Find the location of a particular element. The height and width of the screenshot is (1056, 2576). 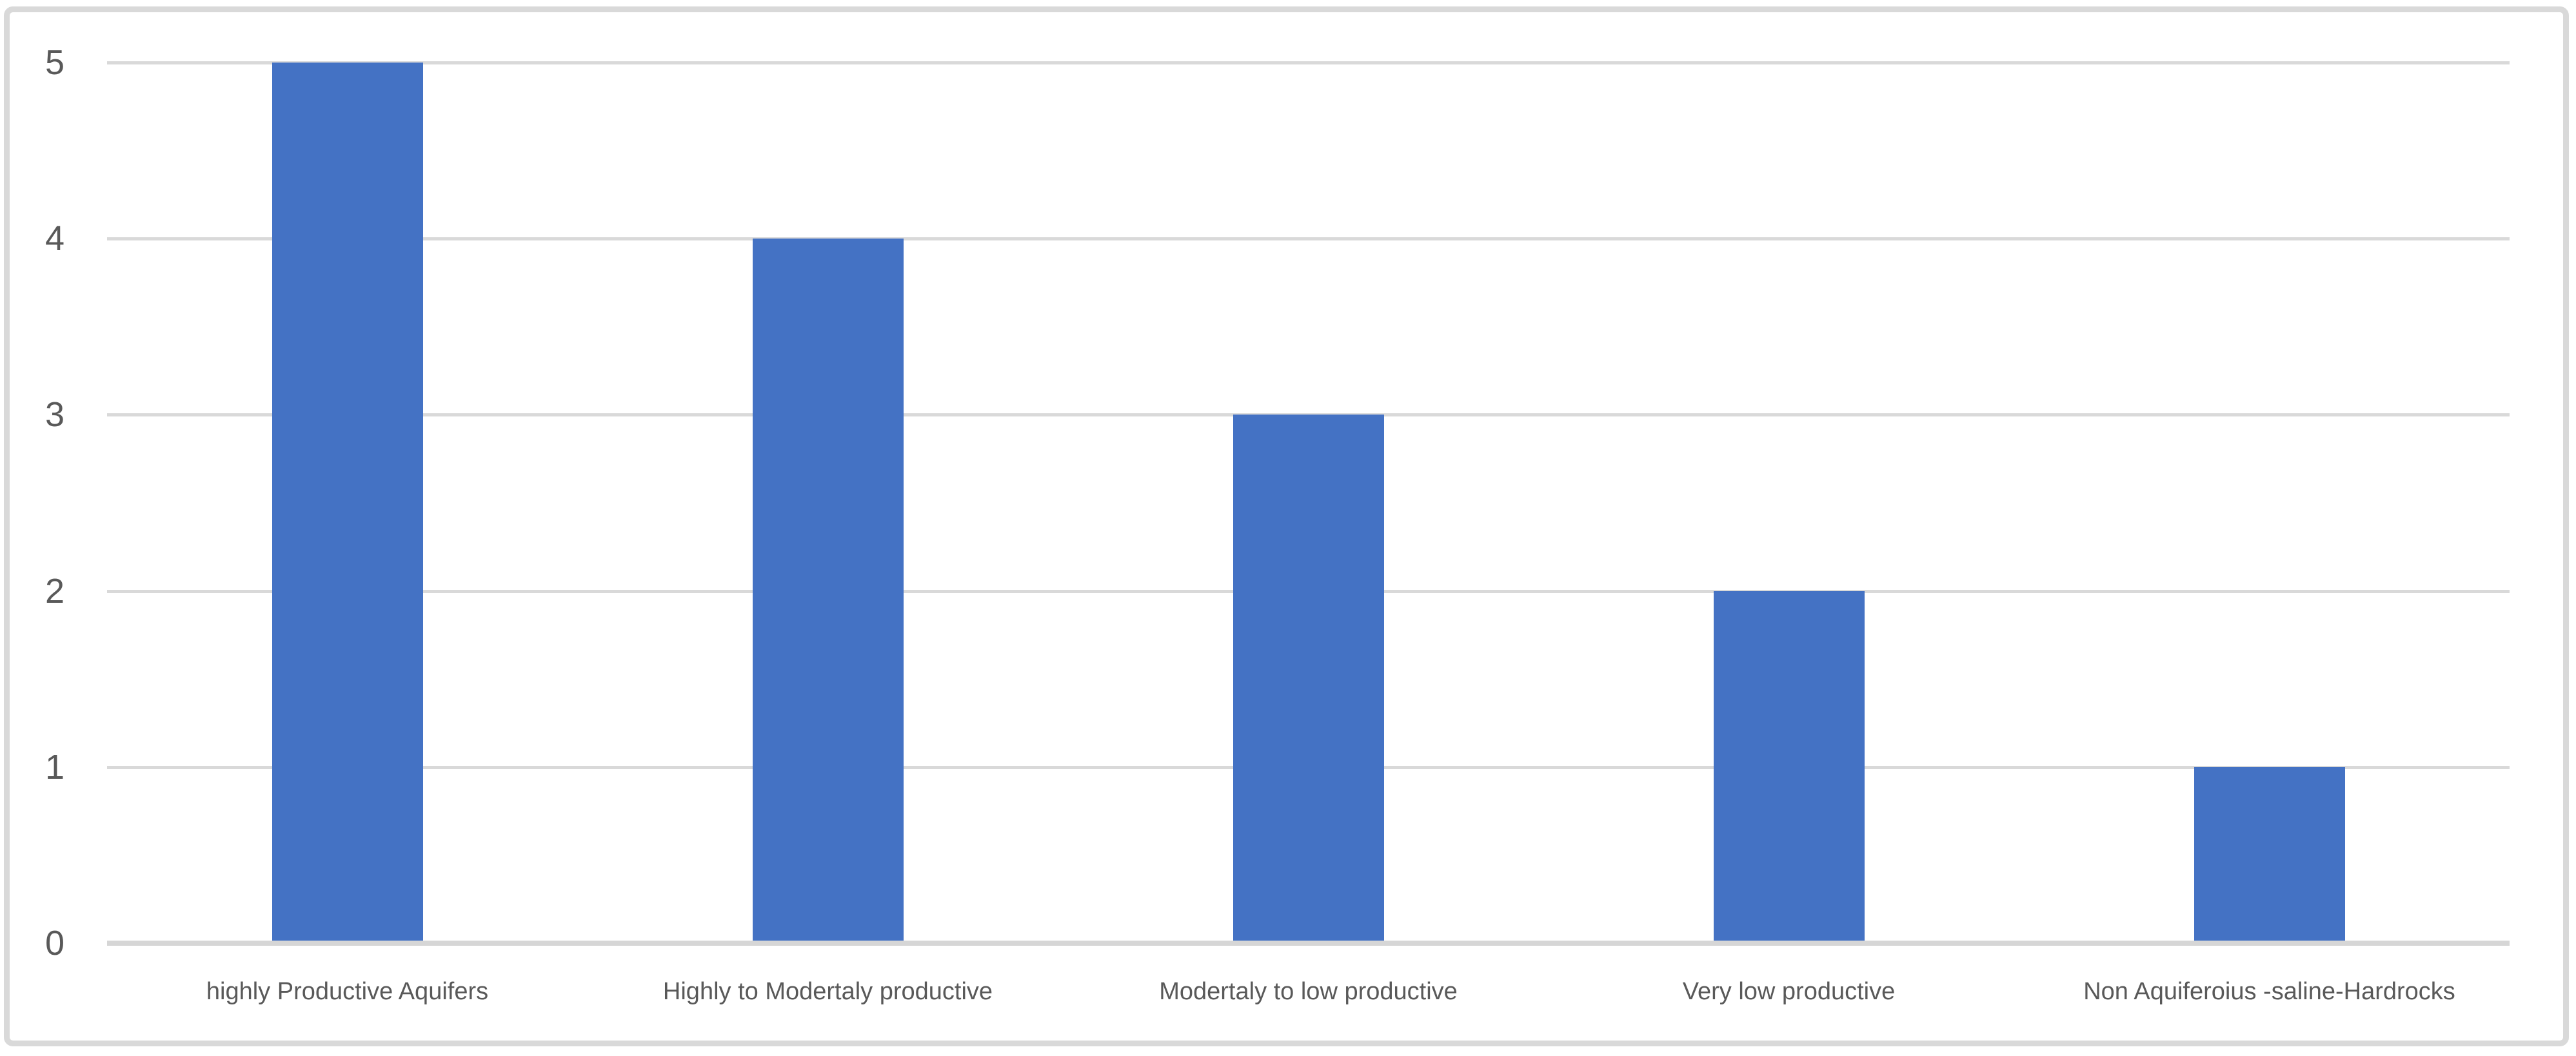

x-axis-category-label: Highly to Modertaly productive is located at coordinates (828, 991).